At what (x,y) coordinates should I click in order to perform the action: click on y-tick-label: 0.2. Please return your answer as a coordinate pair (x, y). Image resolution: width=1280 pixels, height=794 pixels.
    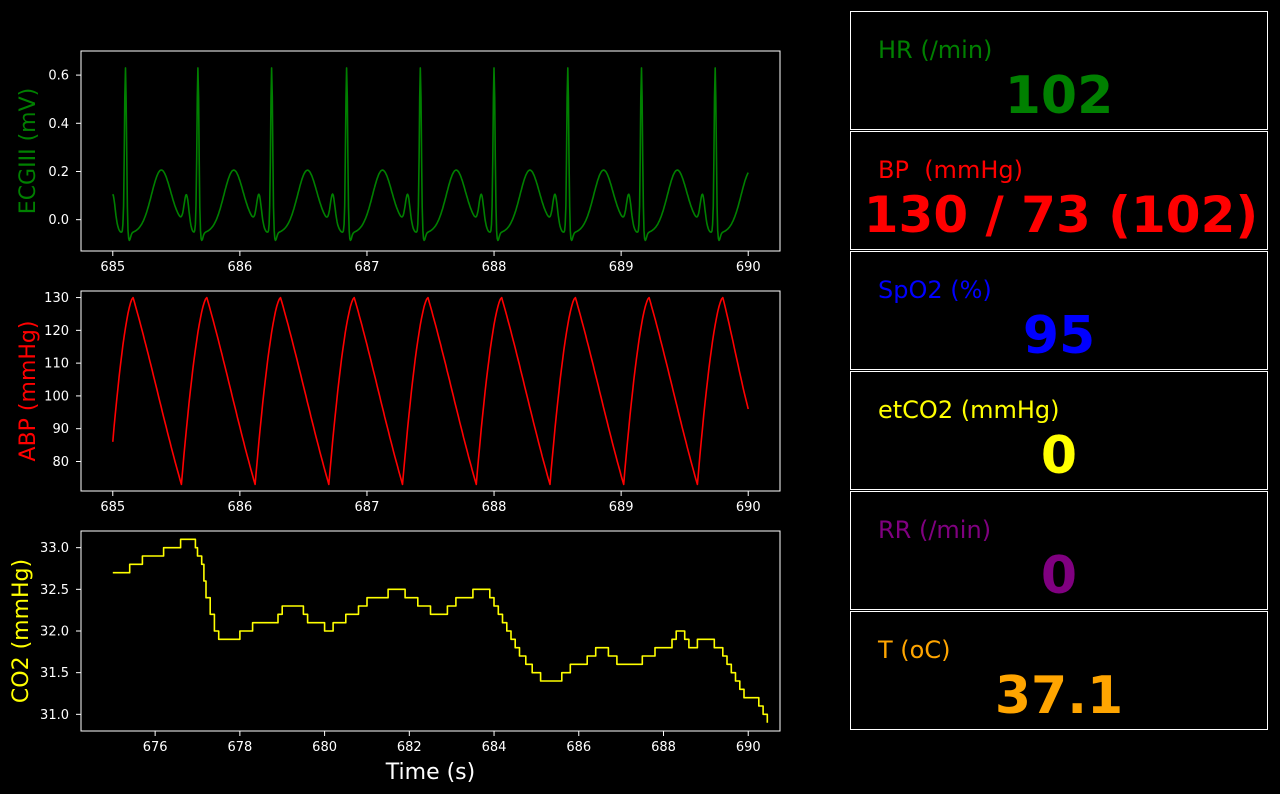
    Looking at the image, I should click on (58, 172).